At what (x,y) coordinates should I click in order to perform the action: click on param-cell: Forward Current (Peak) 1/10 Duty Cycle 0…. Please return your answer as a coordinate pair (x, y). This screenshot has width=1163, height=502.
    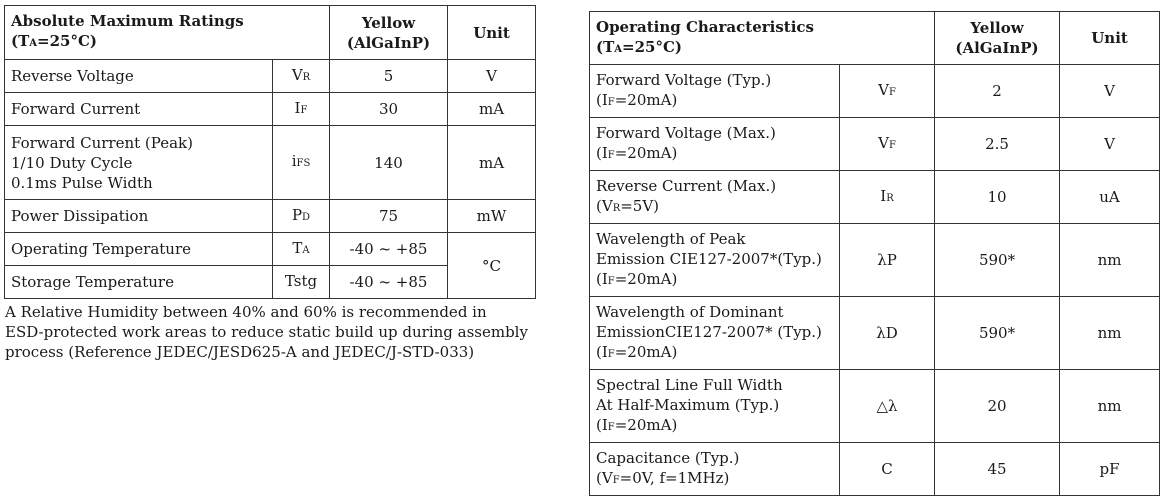
    Looking at the image, I should click on (138, 162).